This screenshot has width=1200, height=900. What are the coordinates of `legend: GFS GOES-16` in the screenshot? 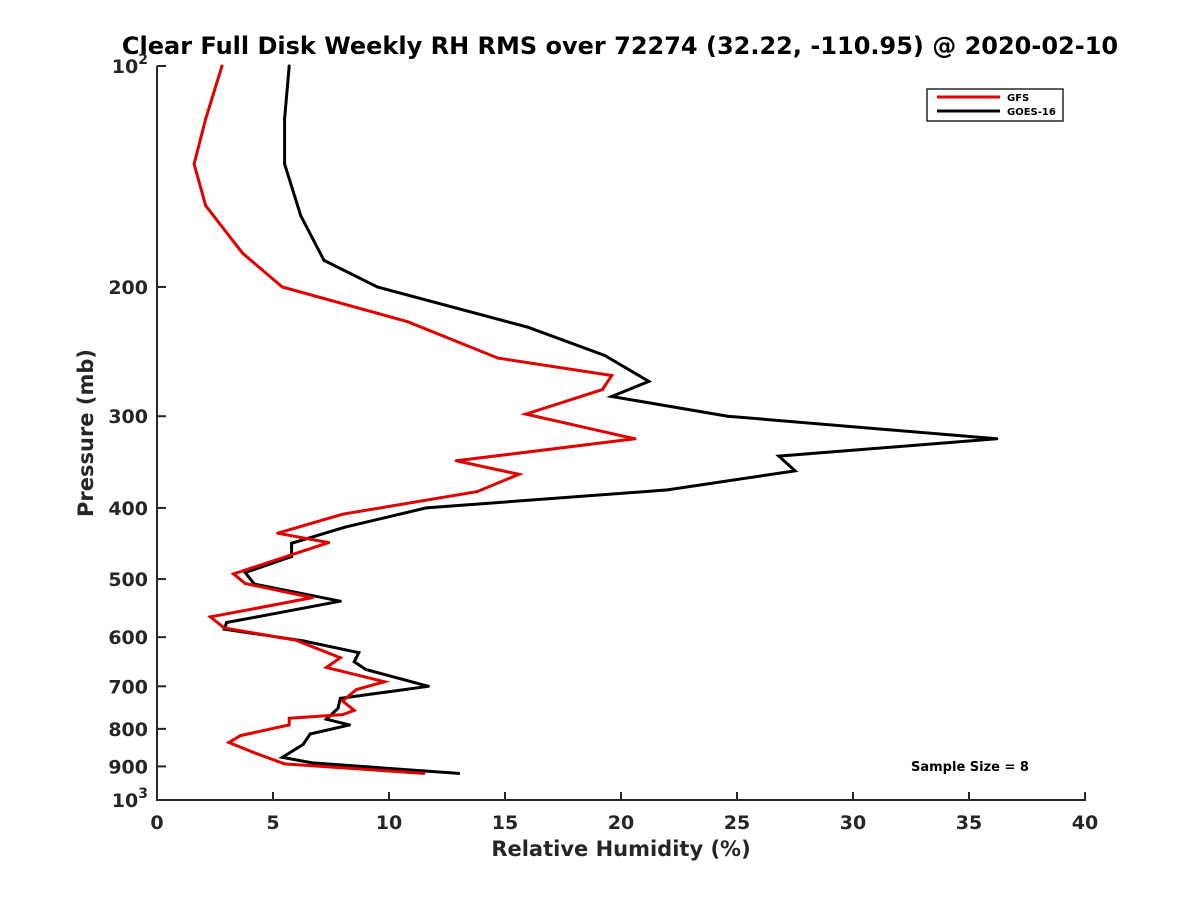 It's located at (995, 105).